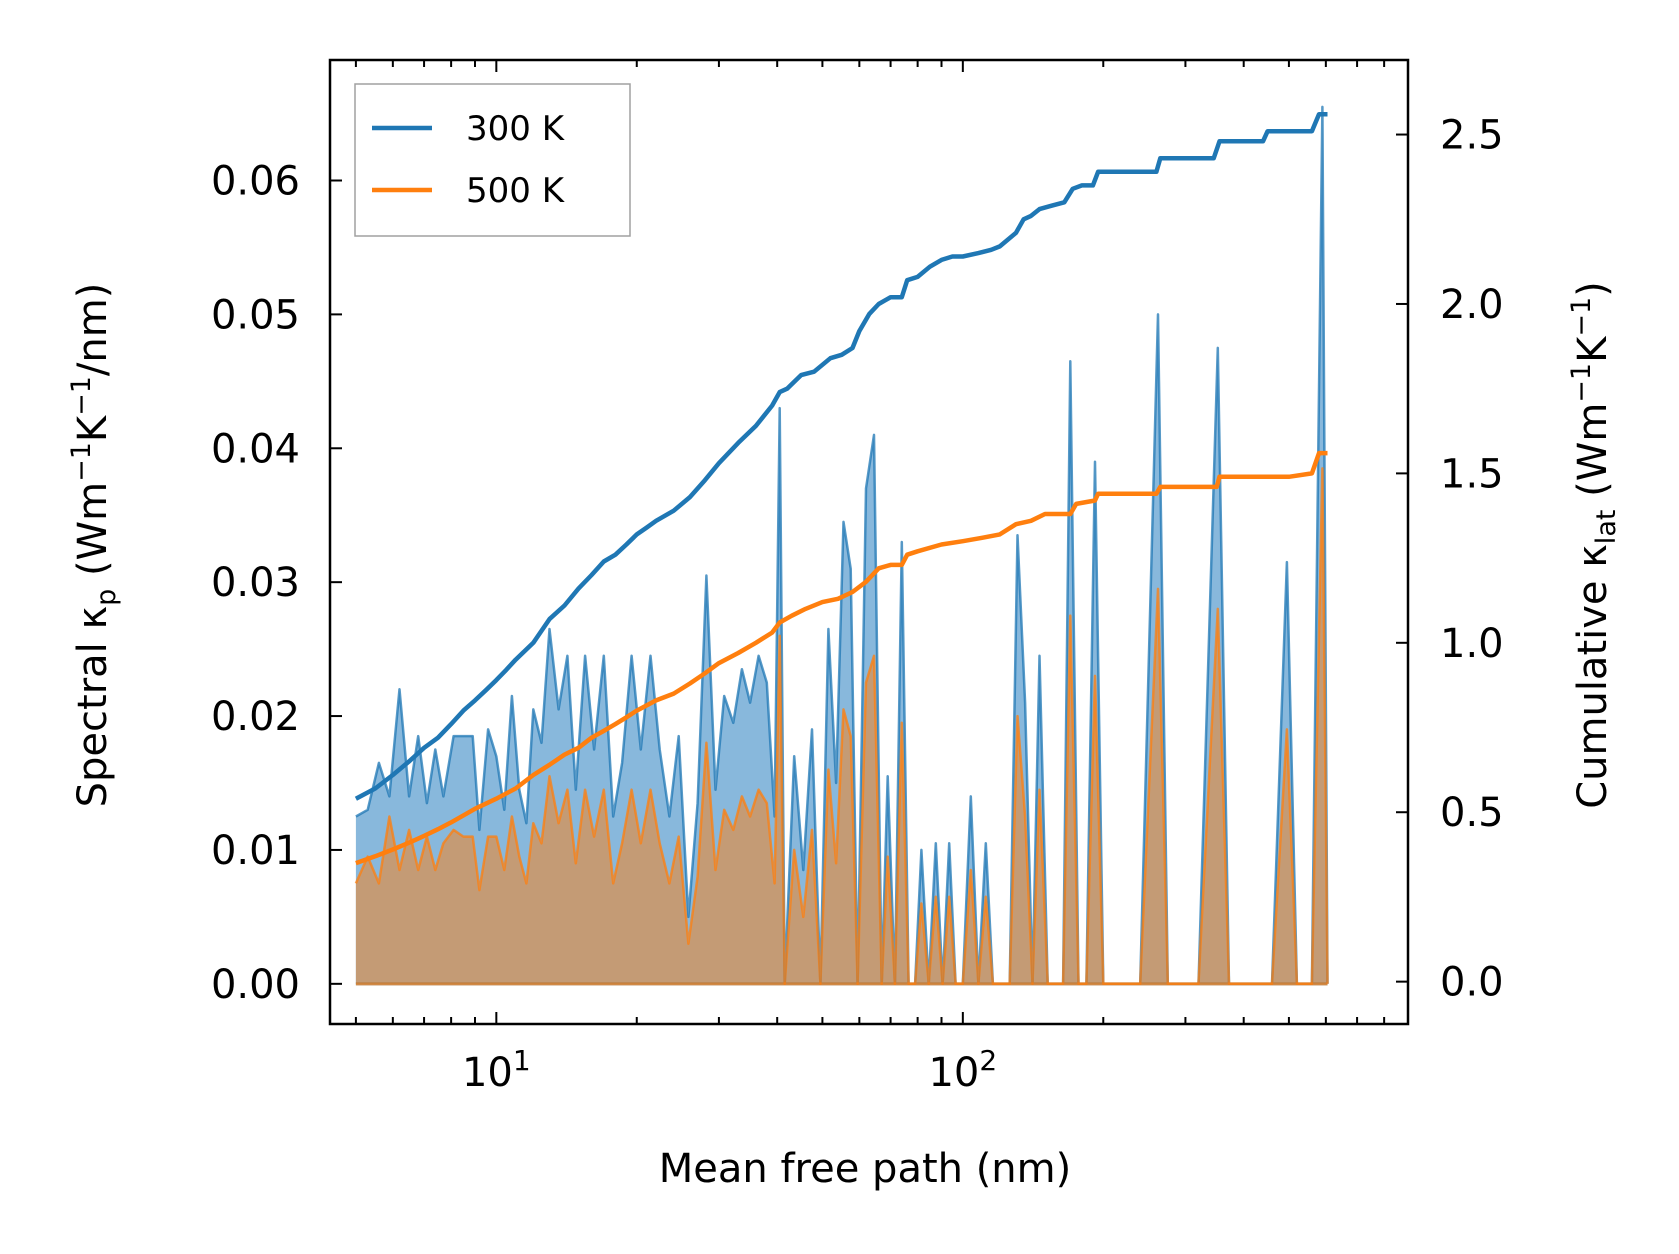 The height and width of the screenshot is (1254, 1679). I want to click on y-right-axis-label-unit: (Wm, so click(1593, 456).